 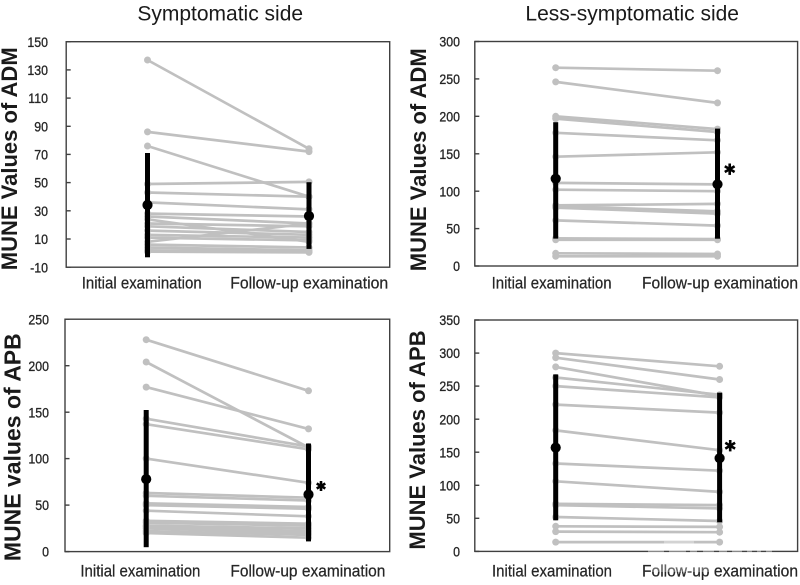 I want to click on svg-text: 130, so click(x=37, y=70).